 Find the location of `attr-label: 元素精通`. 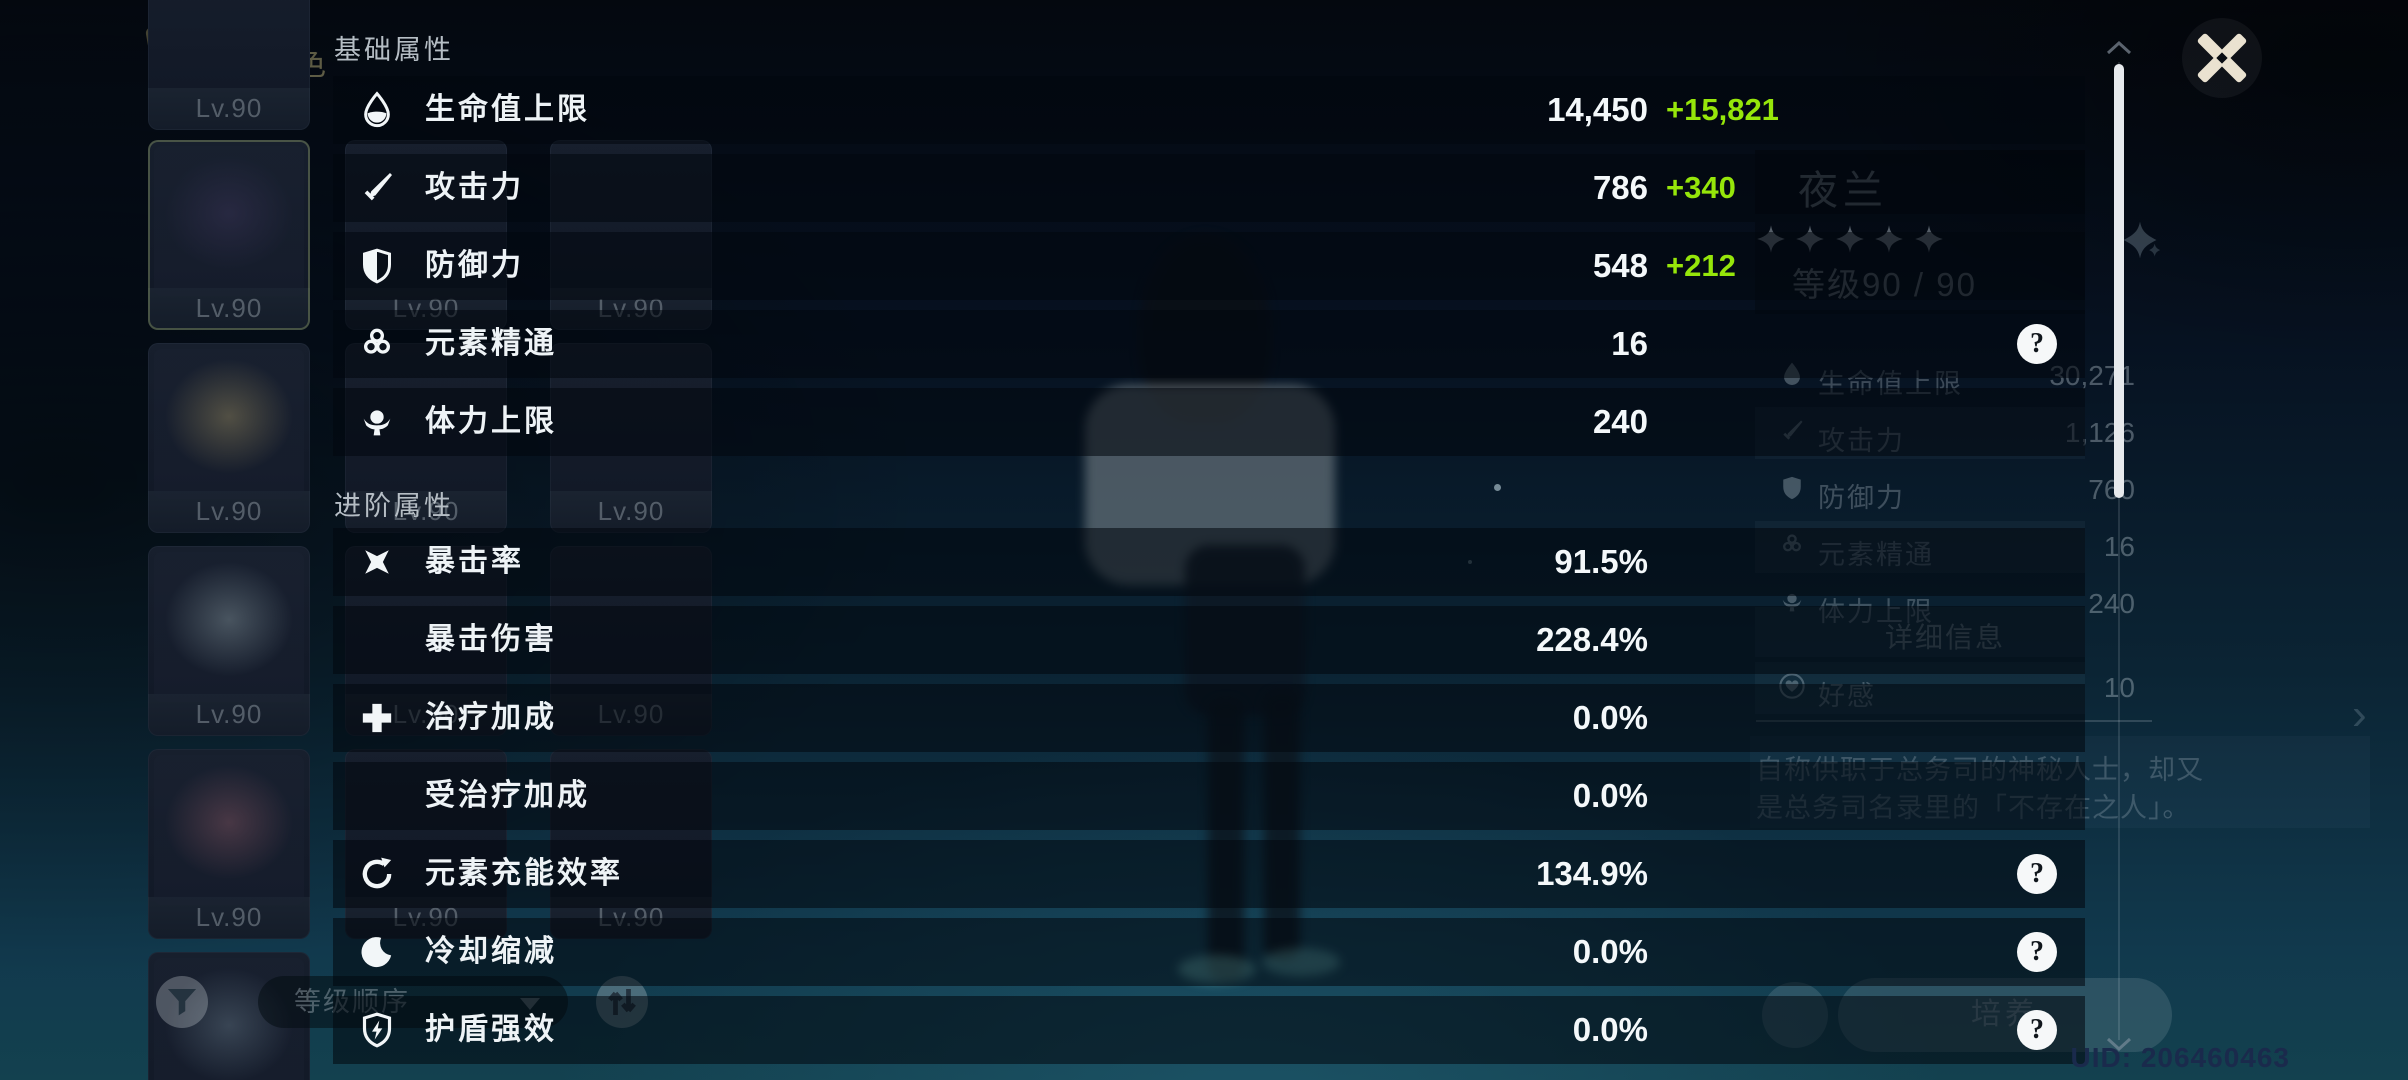

attr-label: 元素精通 is located at coordinates (491, 343).